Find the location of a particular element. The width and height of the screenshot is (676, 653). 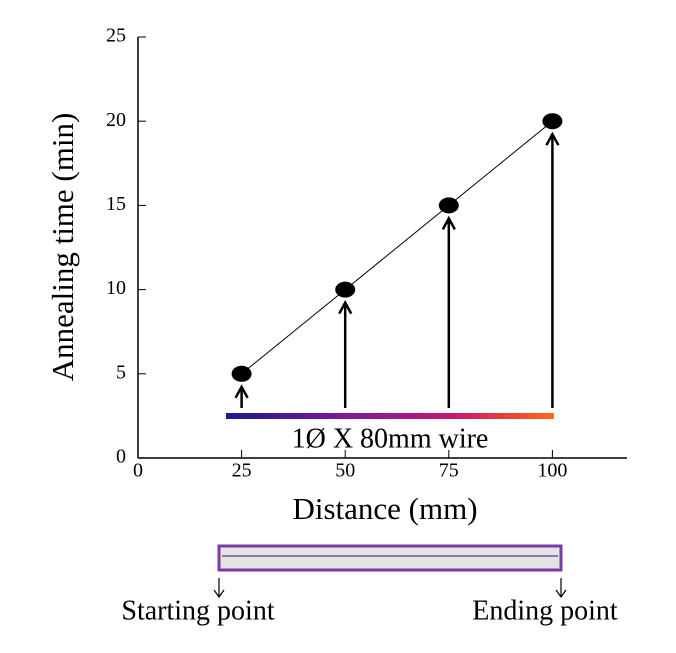

y-tick-label: 25 is located at coordinates (116, 36).